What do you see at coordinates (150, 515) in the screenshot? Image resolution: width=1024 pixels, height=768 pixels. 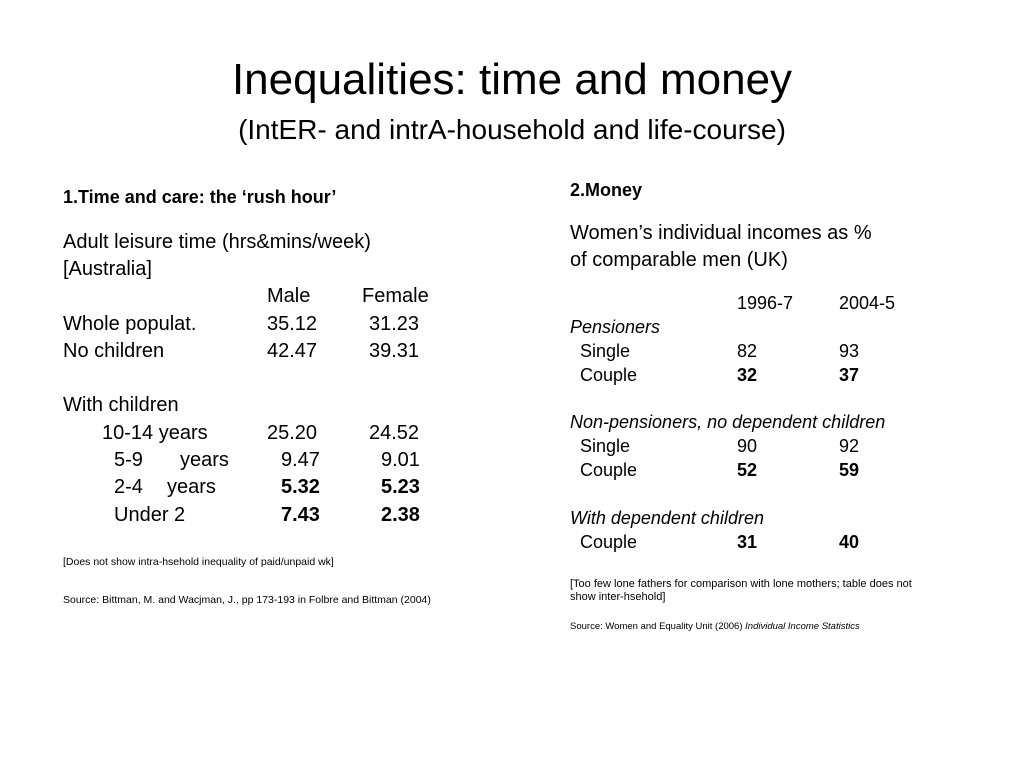 I see `row-label: Under 2` at bounding box center [150, 515].